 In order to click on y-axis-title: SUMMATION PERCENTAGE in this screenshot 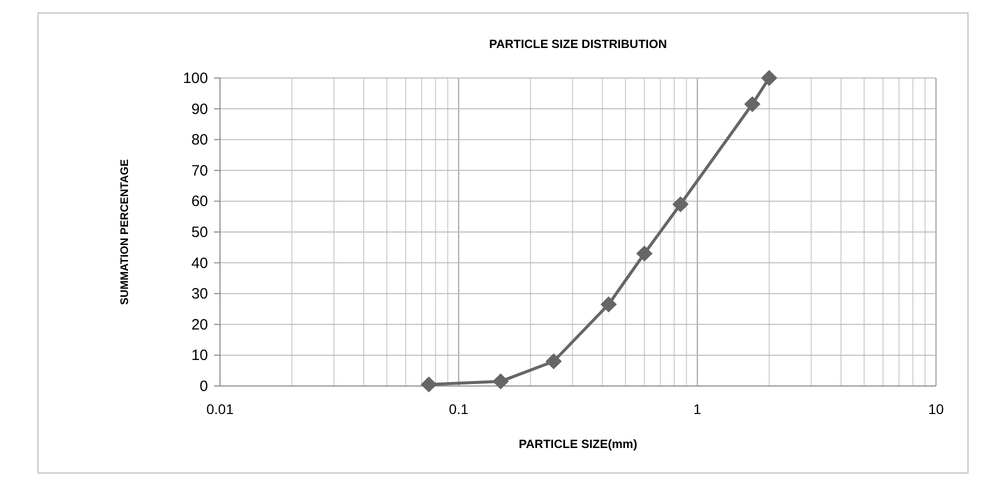, I will do `click(125, 232)`.